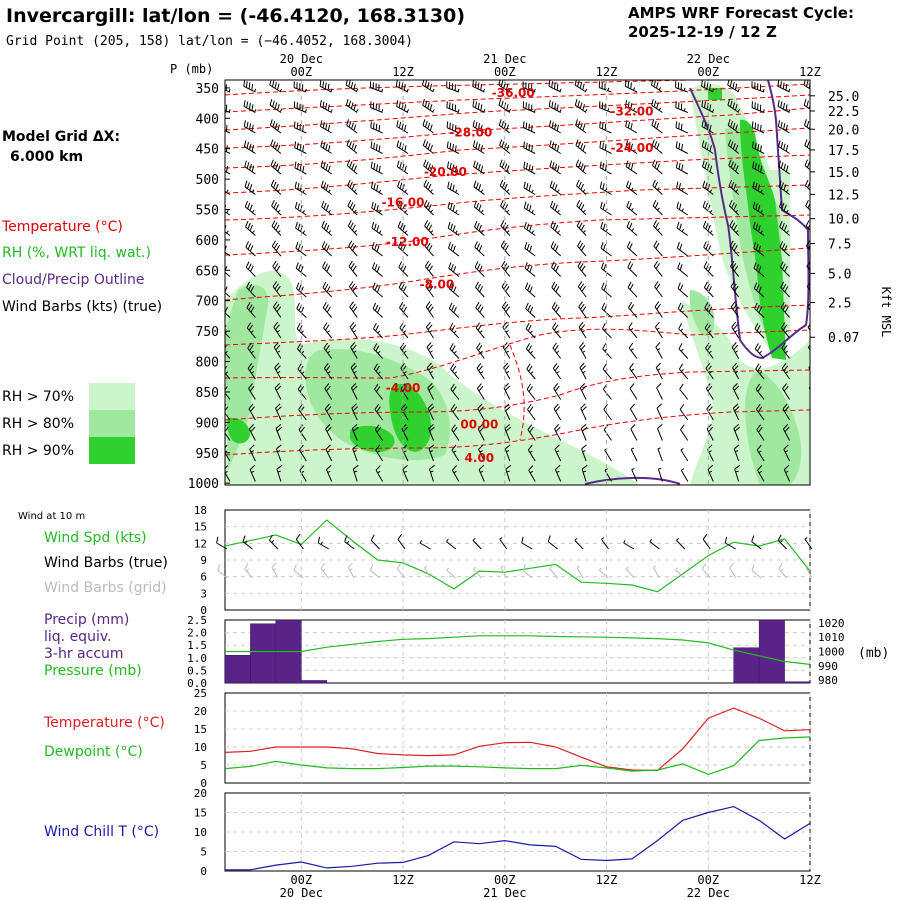  Describe the element at coordinates (708, 59) in the screenshot. I see `top-date-label: 22 Dec` at that location.